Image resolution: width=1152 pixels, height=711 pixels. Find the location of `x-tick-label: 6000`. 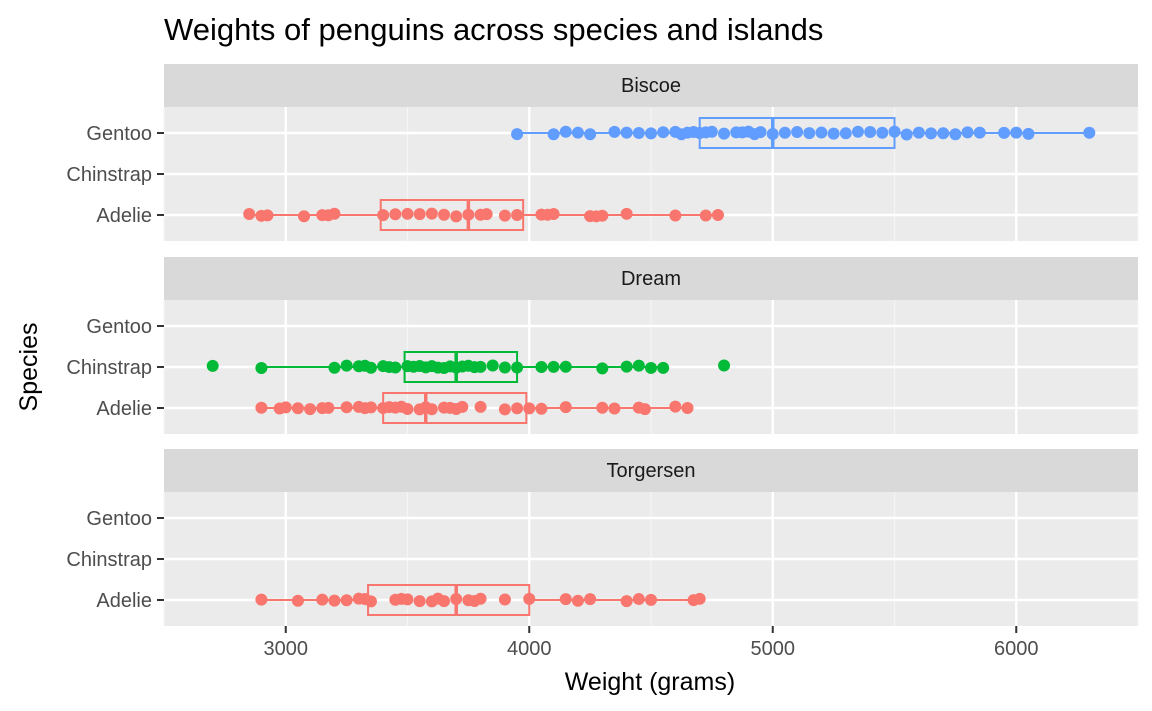

x-tick-label: 6000 is located at coordinates (1016, 649).